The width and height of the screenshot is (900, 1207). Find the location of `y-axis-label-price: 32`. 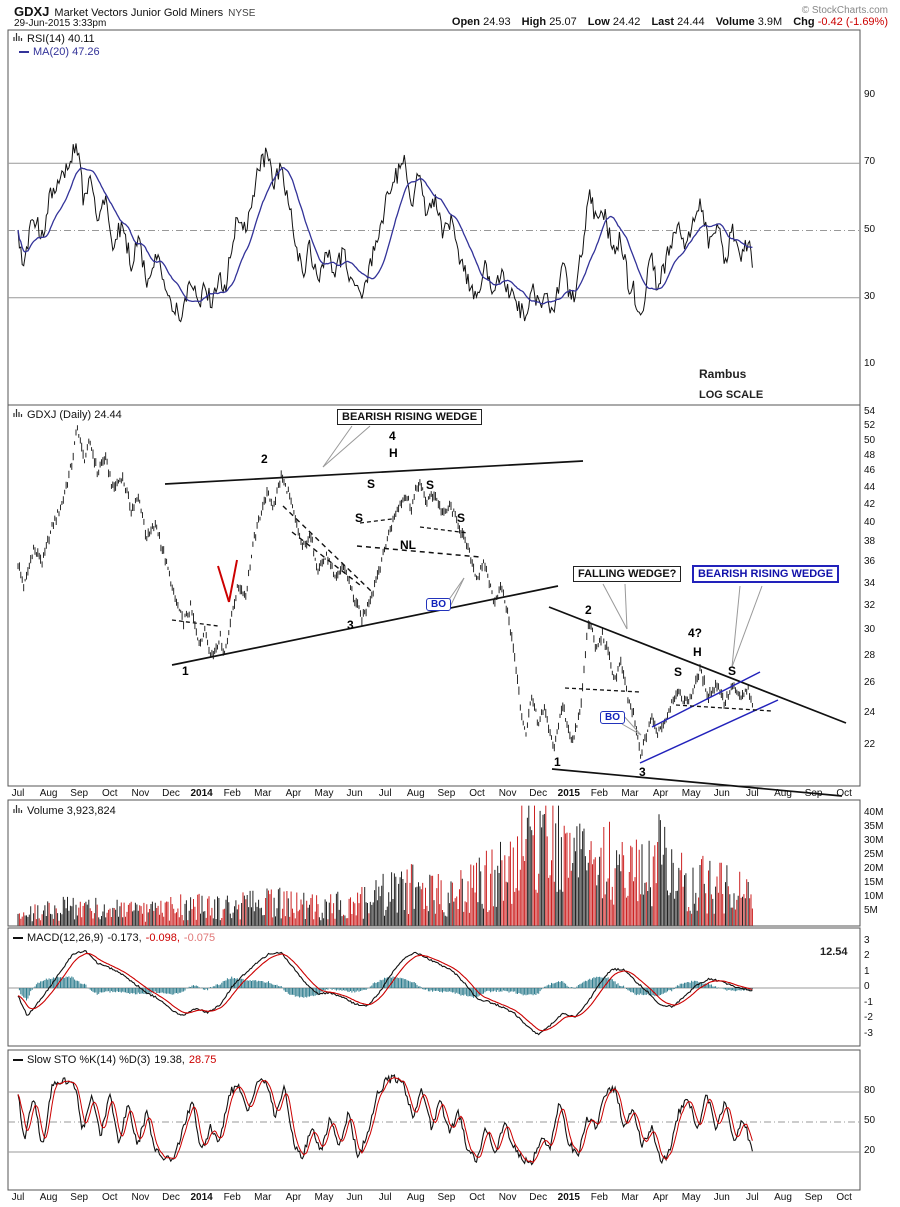

y-axis-label-price: 32 is located at coordinates (870, 606).